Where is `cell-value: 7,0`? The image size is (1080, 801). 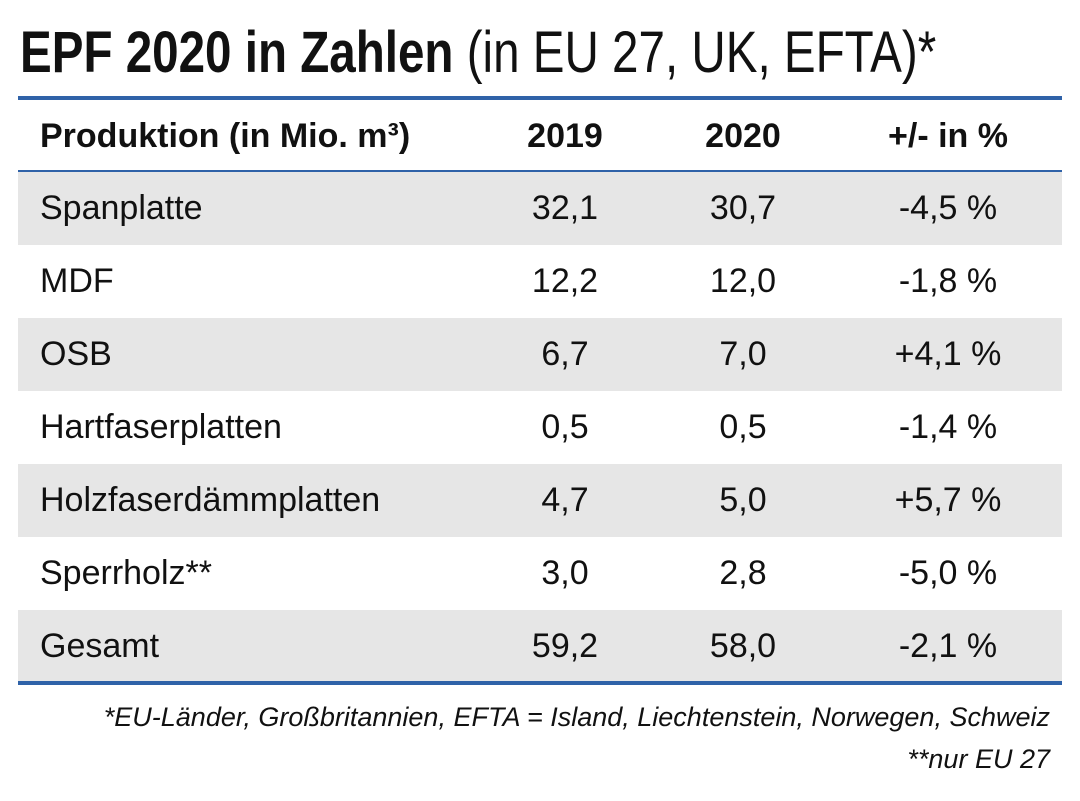 cell-value: 7,0 is located at coordinates (743, 354).